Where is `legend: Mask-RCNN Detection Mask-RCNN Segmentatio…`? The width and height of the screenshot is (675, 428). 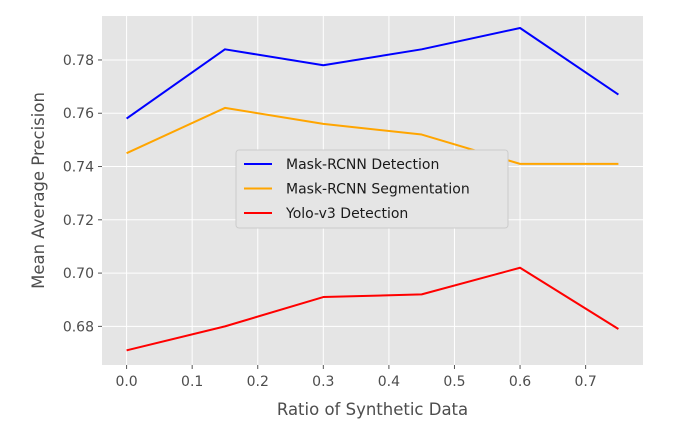 legend: Mask-RCNN Detection Mask-RCNN Segmentatio… is located at coordinates (372, 189).